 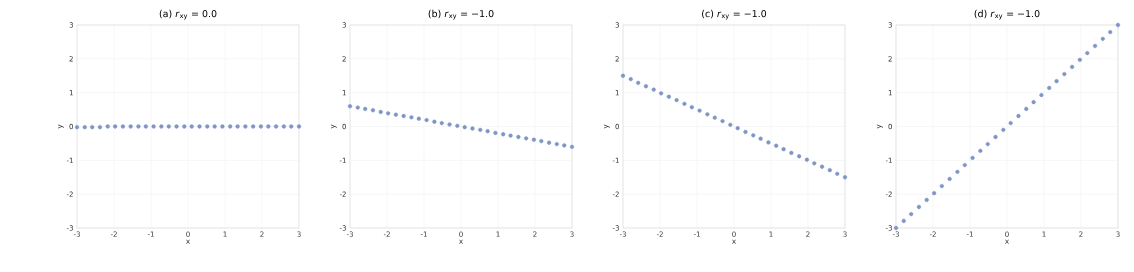 What do you see at coordinates (734, 14) in the screenshot?
I see `chart-title: (c) r$_{xy}$ = −1.0` at bounding box center [734, 14].